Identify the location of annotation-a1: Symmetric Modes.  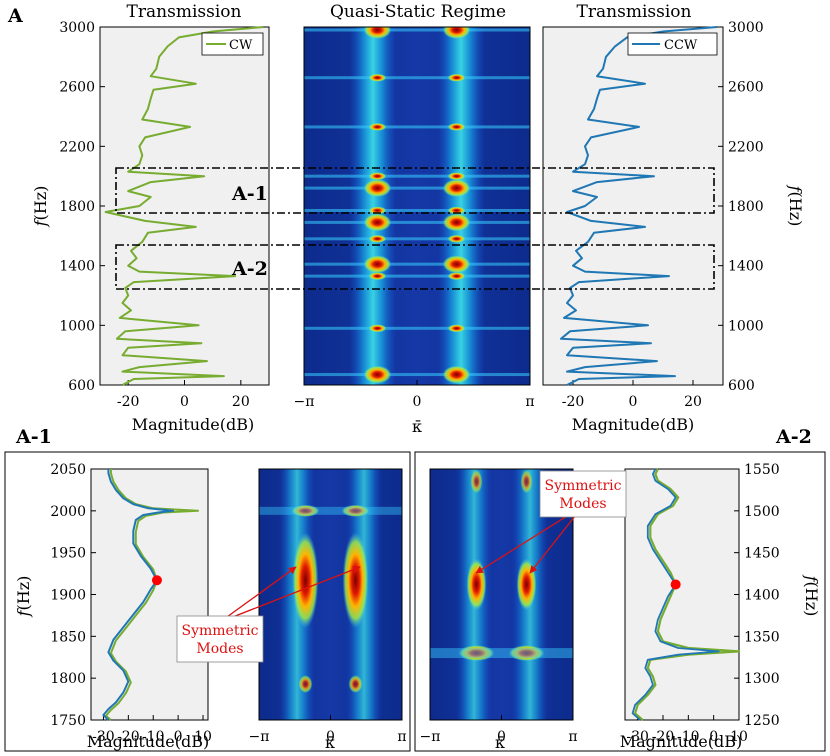
(268, 614).